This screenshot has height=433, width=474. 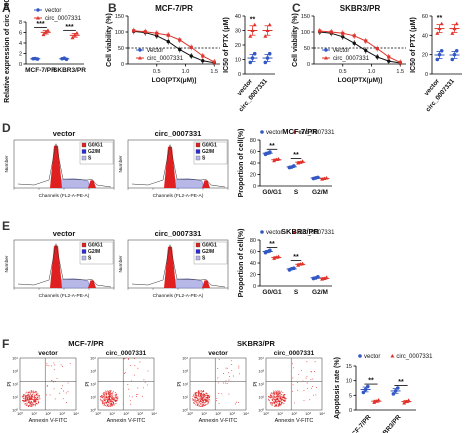 What do you see at coordinates (63, 19) in the screenshot?
I see `legend-label: circ_0007331` at bounding box center [63, 19].